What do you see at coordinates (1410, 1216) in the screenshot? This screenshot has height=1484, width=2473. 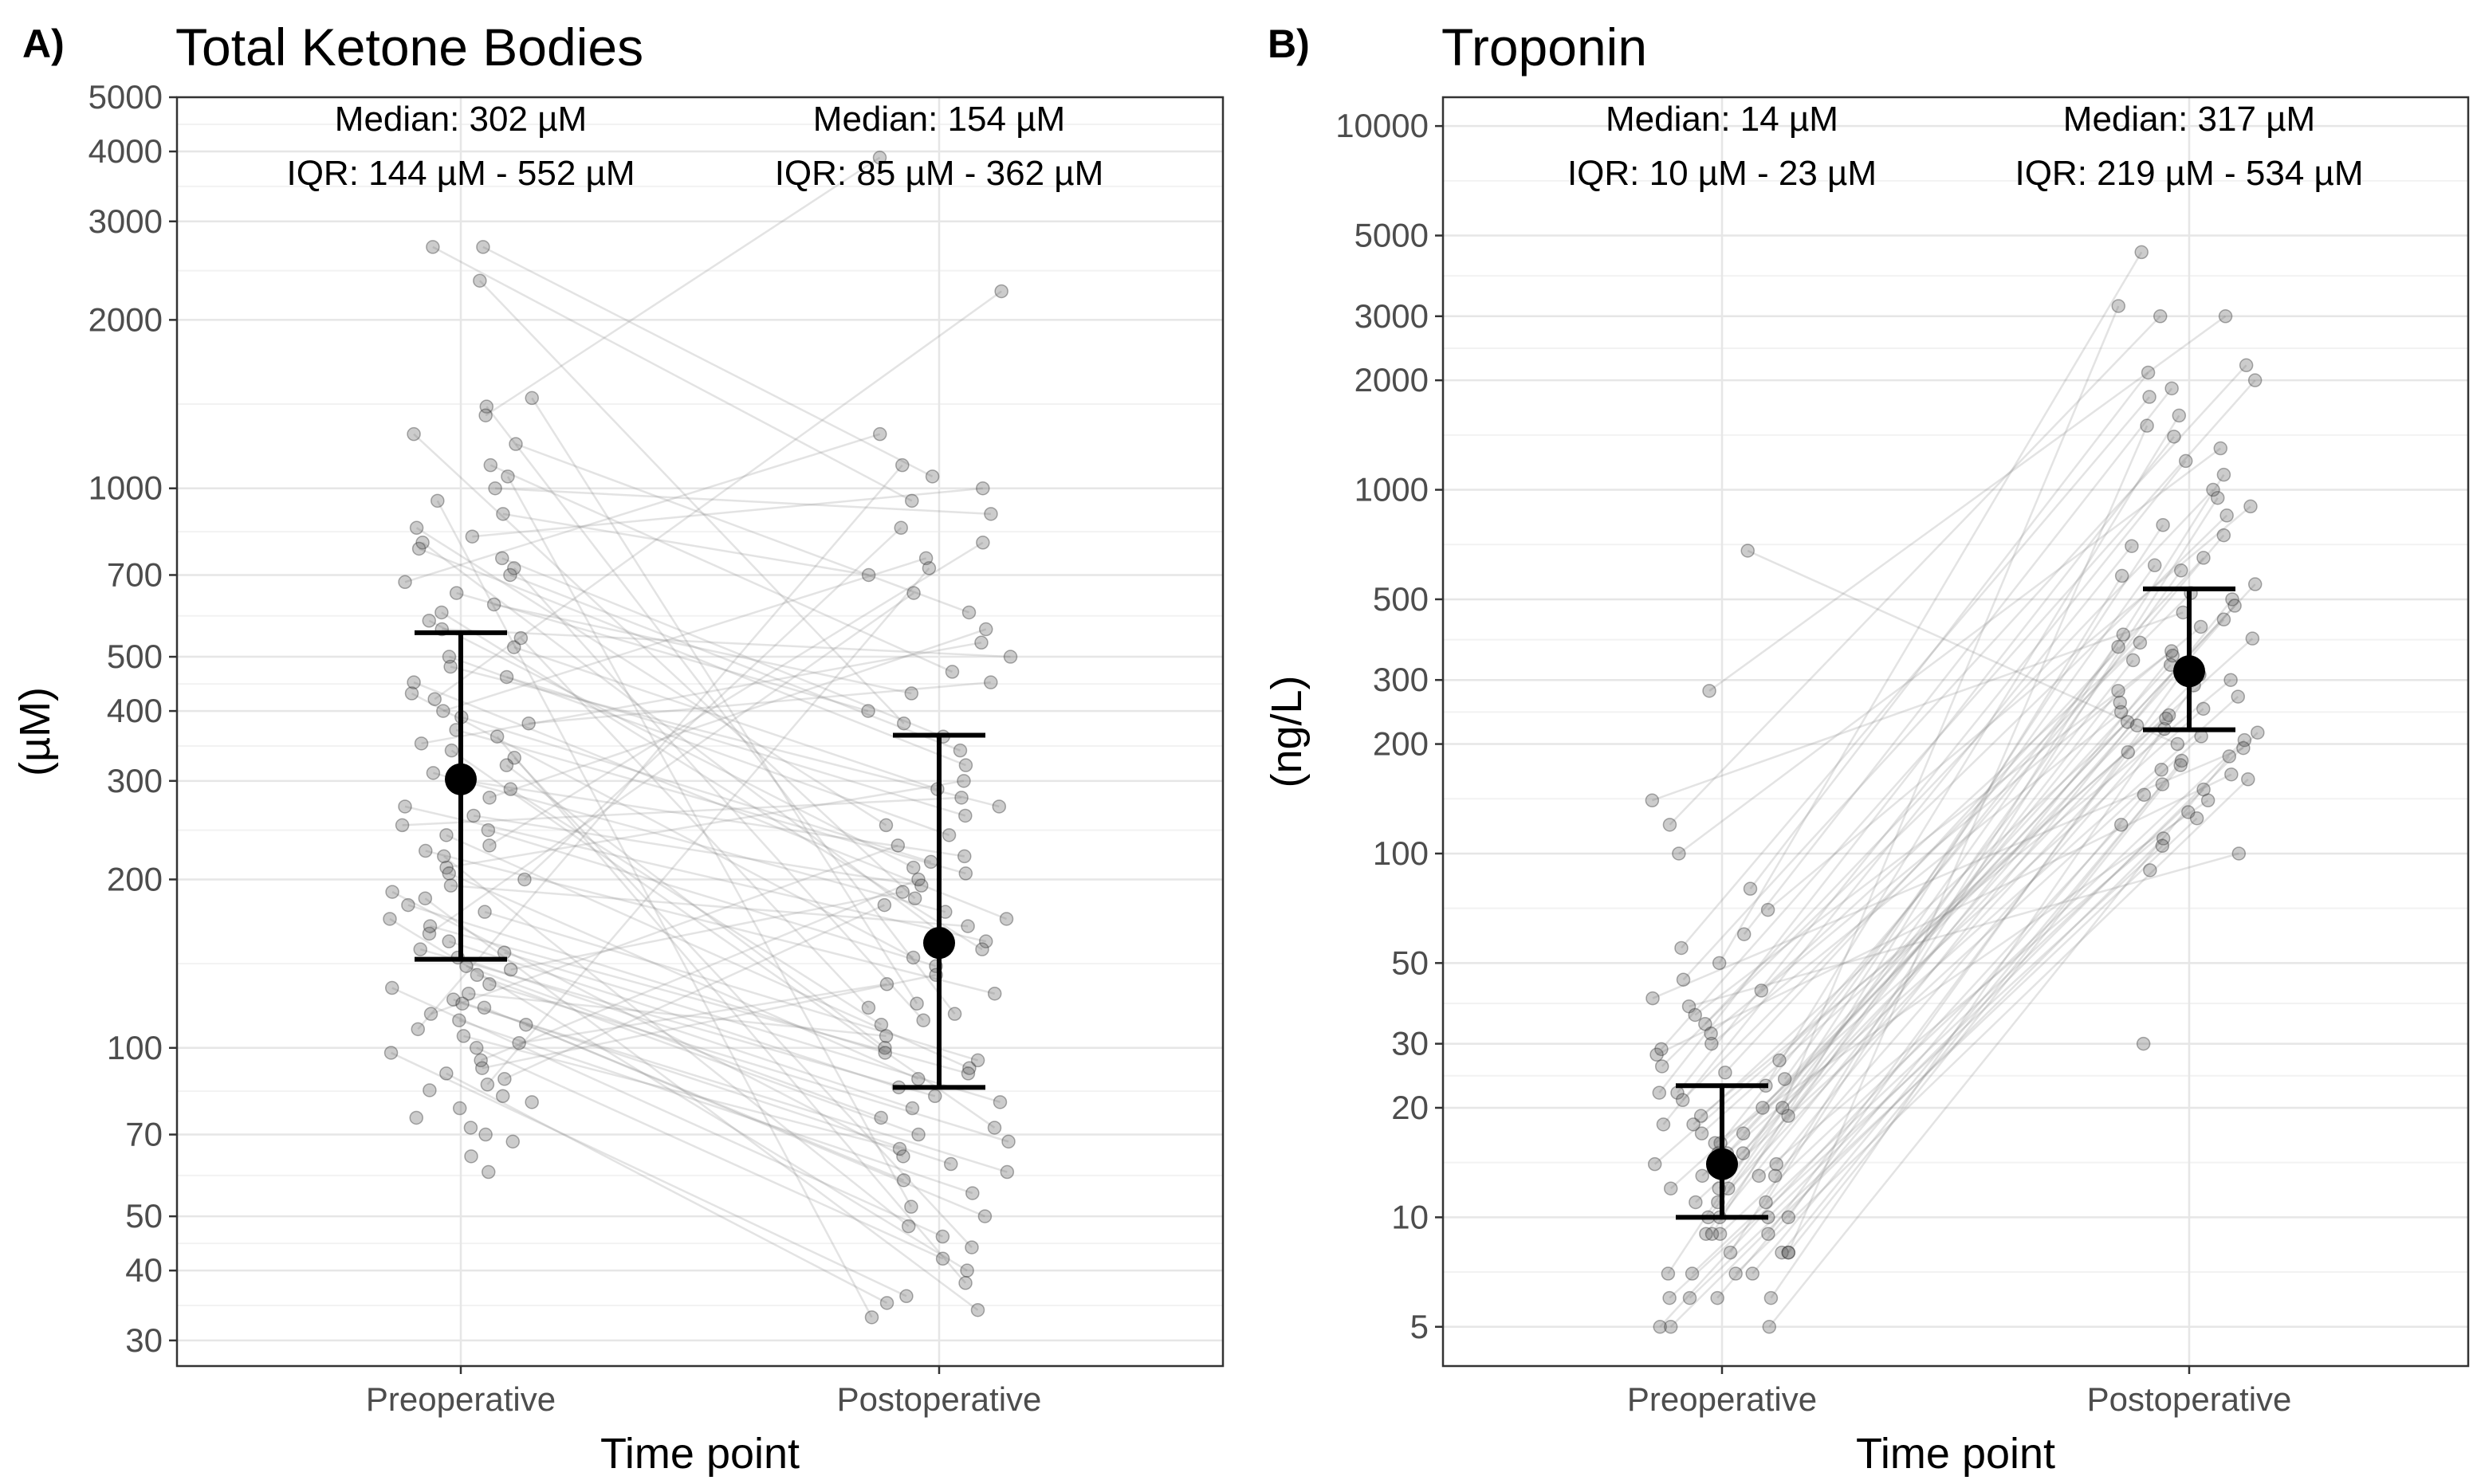 I see `y-tick-label: 10` at bounding box center [1410, 1216].